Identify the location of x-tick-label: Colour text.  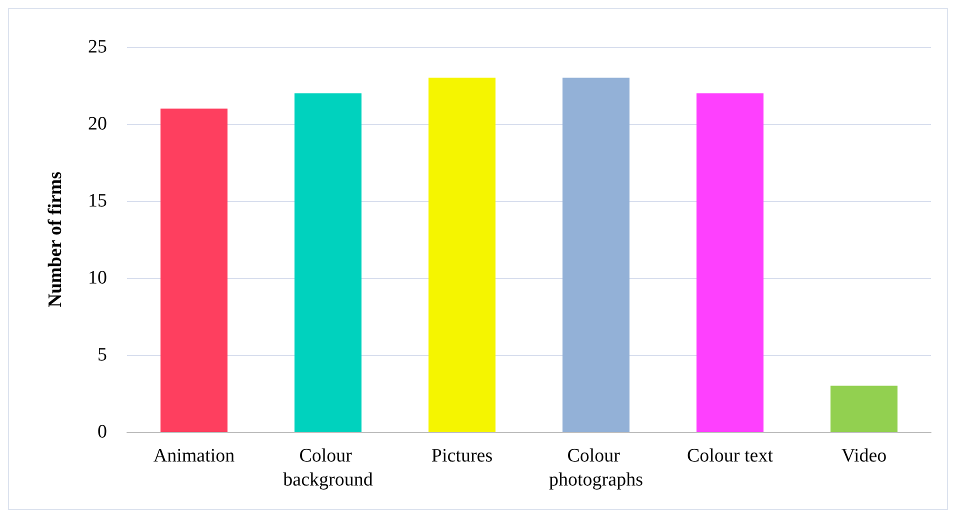
(730, 456).